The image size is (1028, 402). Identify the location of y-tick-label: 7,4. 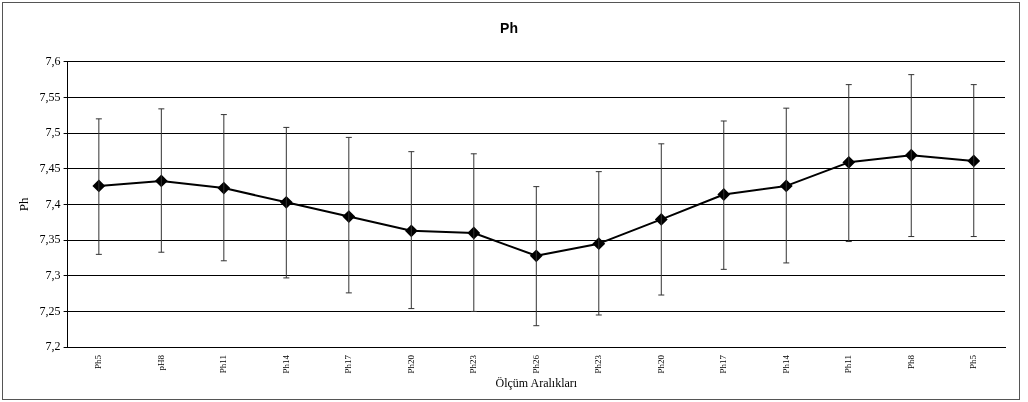
(53, 203).